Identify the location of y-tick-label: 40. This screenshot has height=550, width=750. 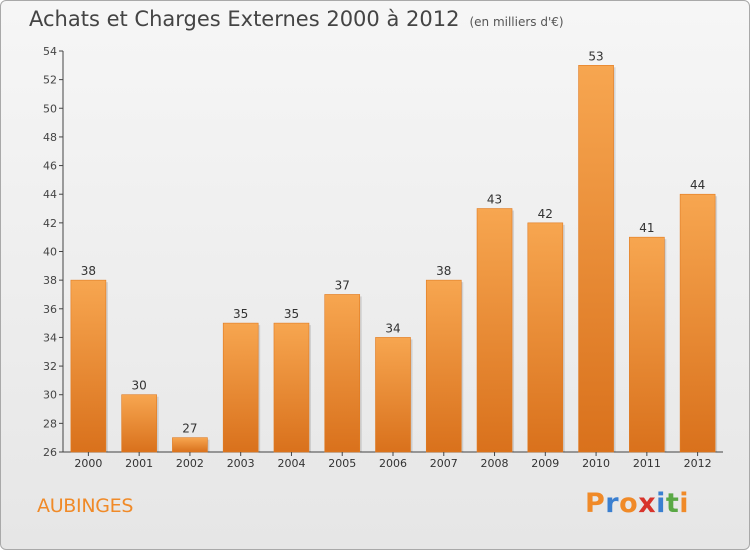
(50, 252).